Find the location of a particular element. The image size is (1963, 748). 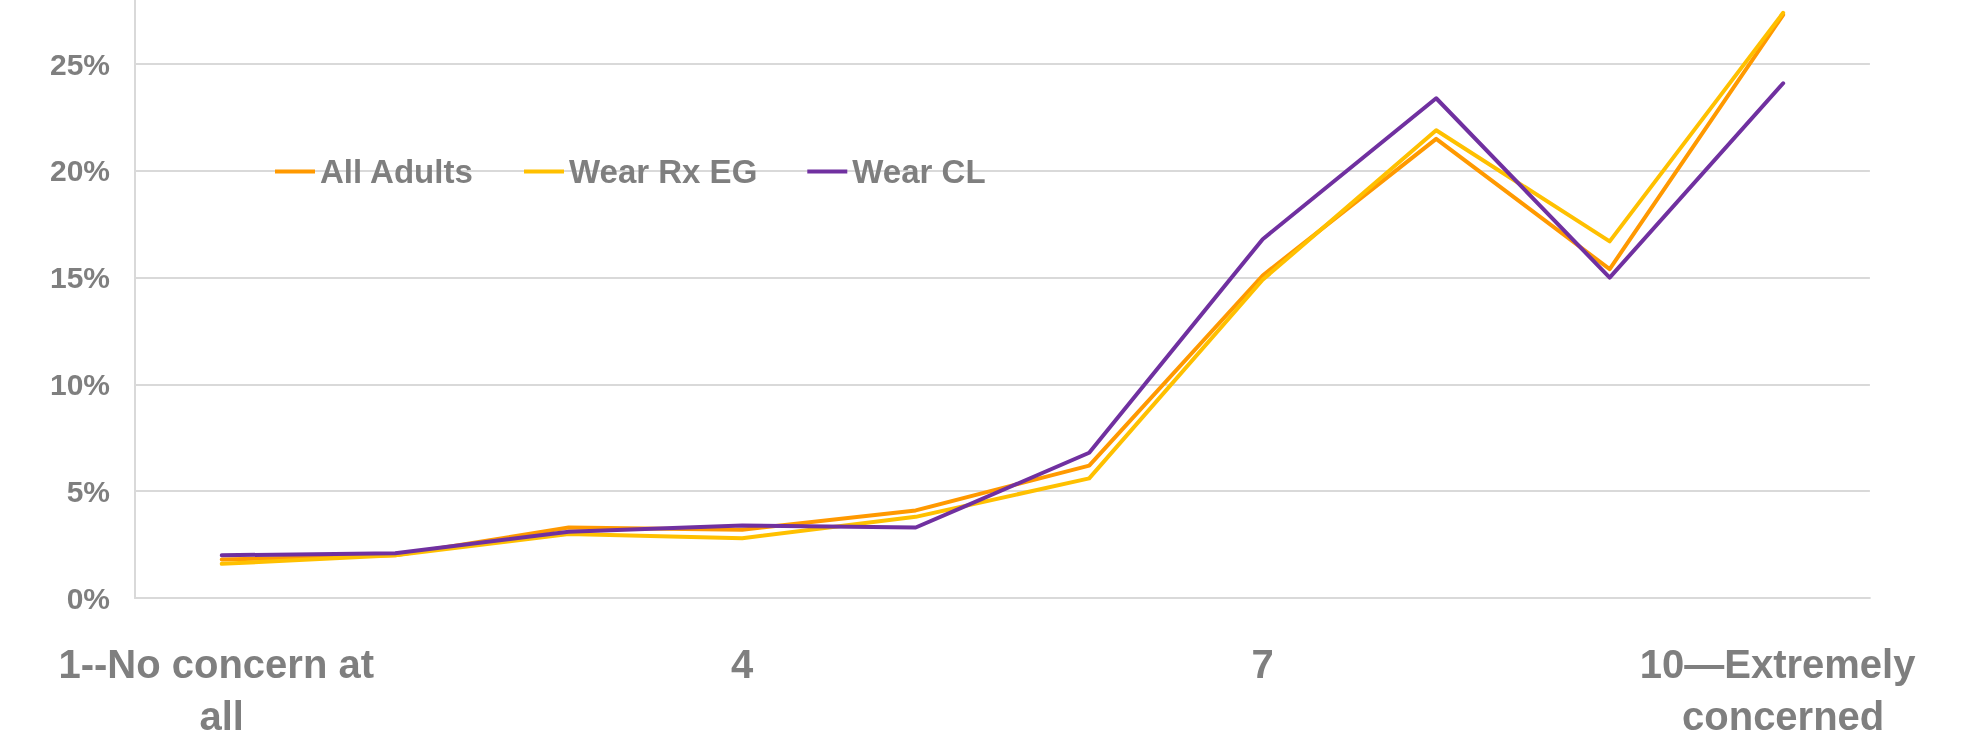

legend-label: Wear Rx EG is located at coordinates (663, 171).